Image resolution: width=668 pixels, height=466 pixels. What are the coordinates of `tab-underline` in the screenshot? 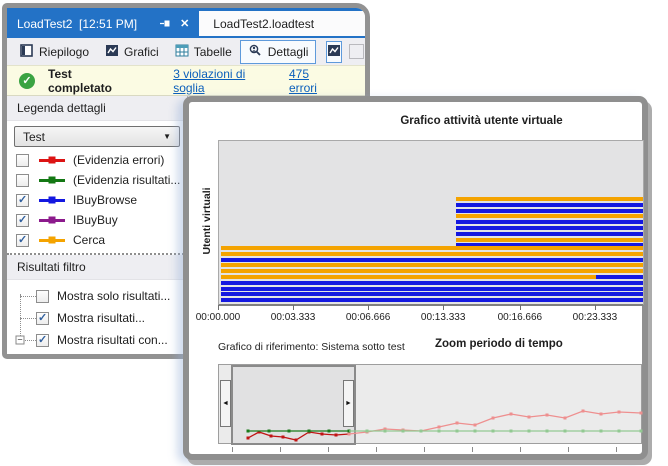 It's located at (186, 37).